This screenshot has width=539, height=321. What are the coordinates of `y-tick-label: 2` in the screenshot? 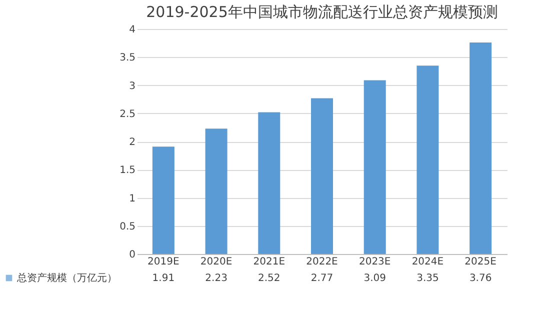 It's located at (132, 142).